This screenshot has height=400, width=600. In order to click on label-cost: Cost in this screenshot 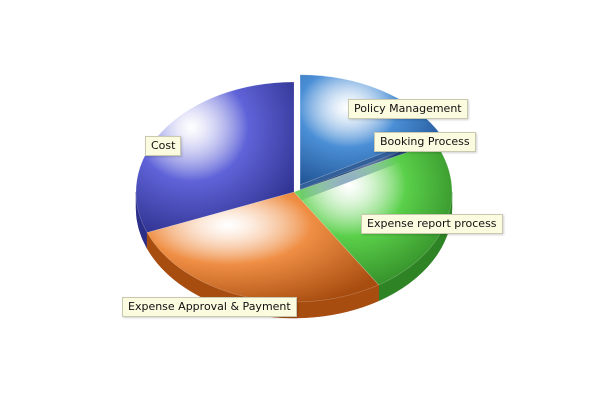, I will do `click(163, 146)`.